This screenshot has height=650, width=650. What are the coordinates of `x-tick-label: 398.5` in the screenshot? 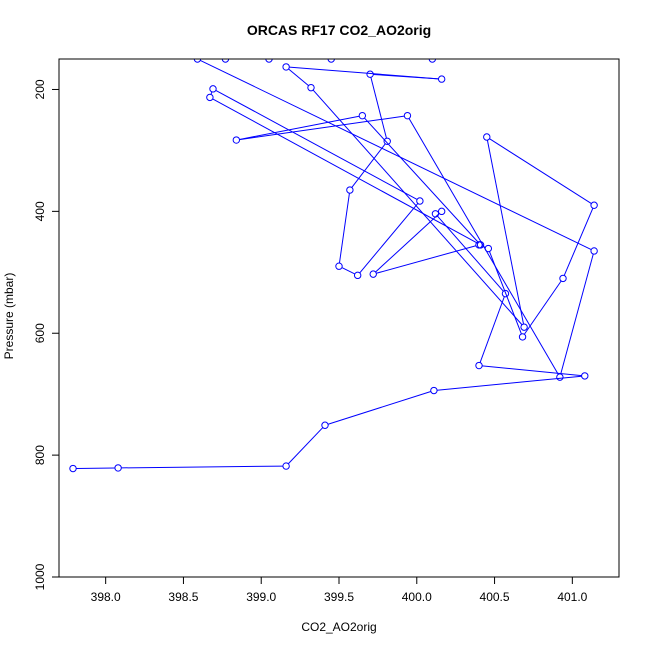 It's located at (183, 597).